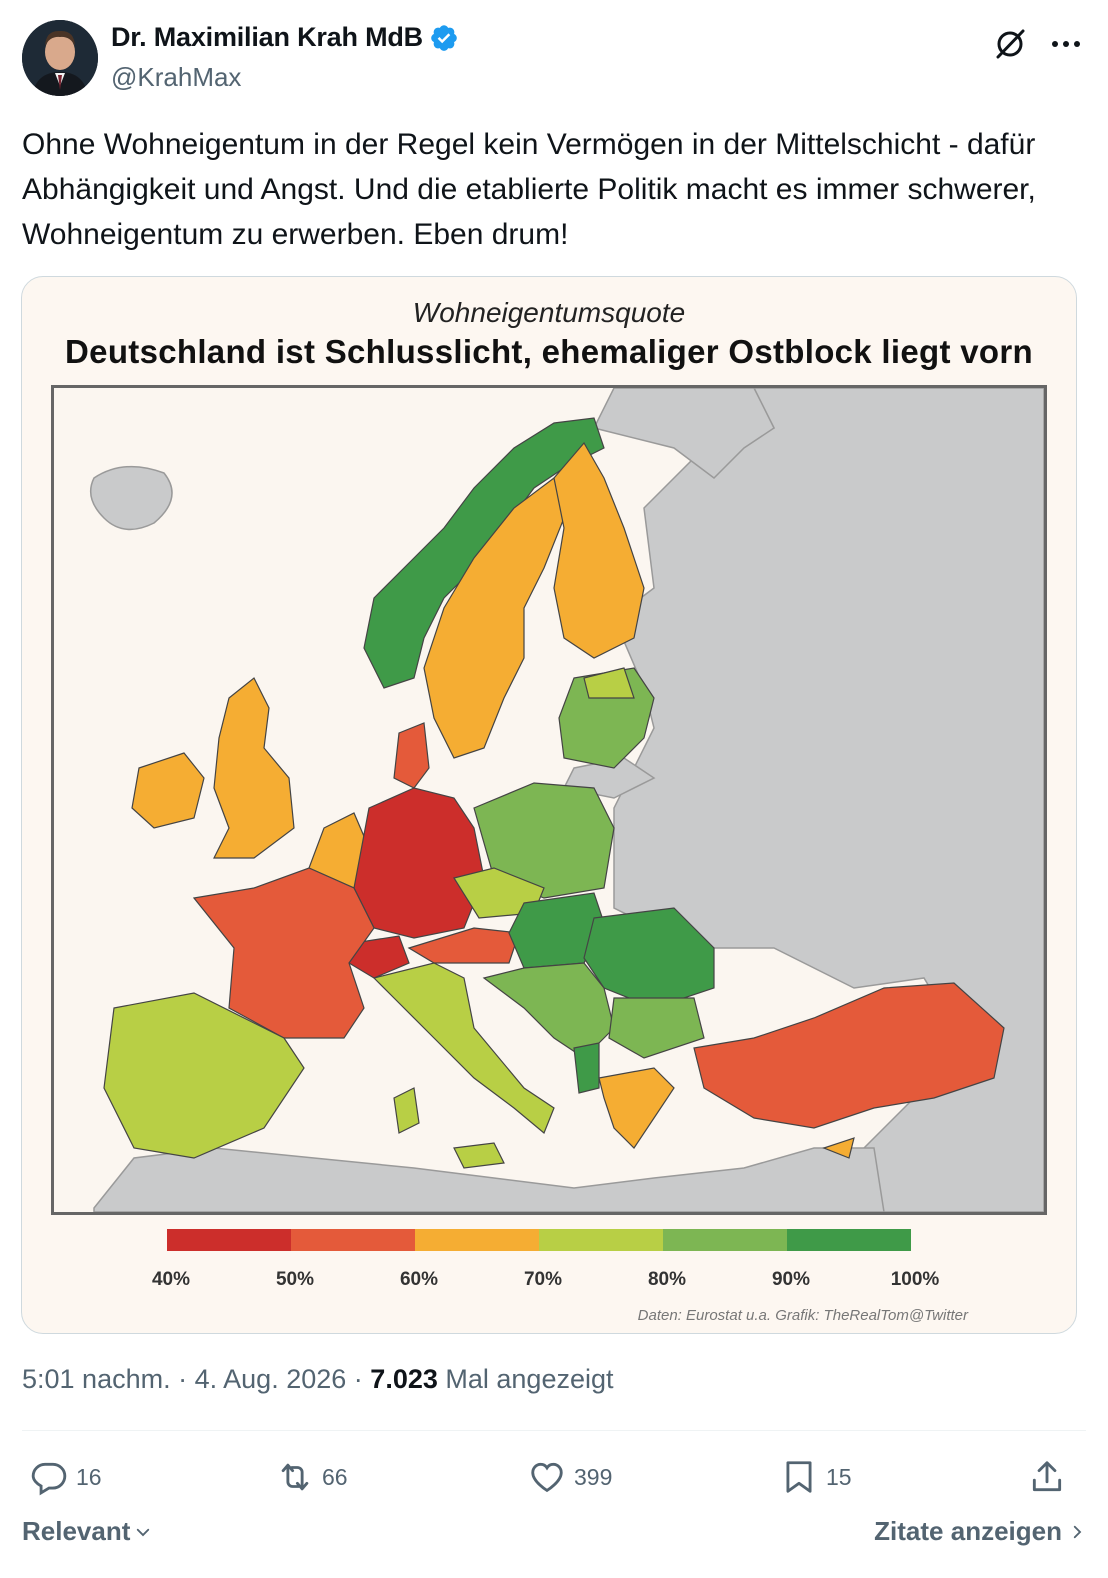  What do you see at coordinates (96, 1379) in the screenshot?
I see `tweet-time: 5:01 nachm.` at bounding box center [96, 1379].